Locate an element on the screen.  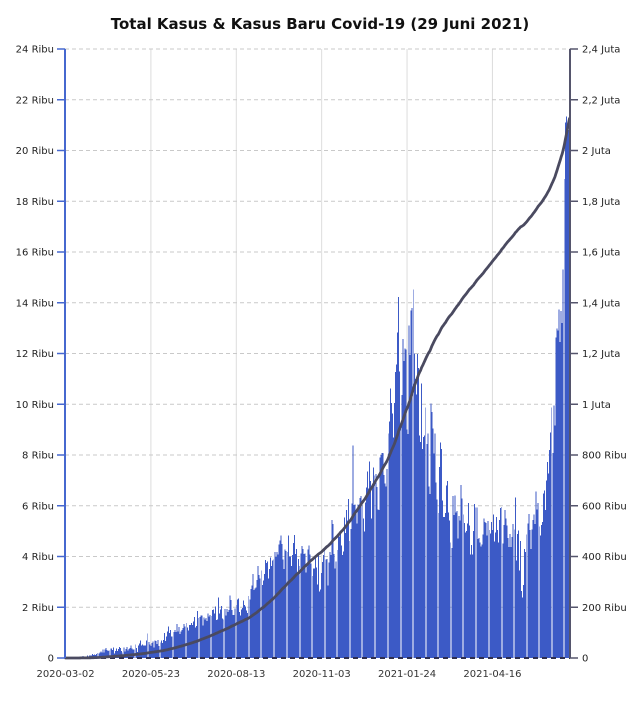
y-right-tick-label: 1 Juta is located at coordinates (596, 405).